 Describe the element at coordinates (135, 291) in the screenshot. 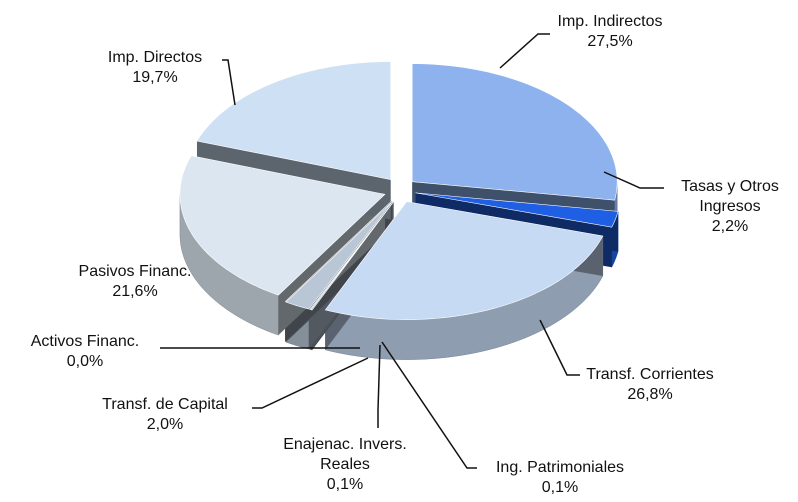

I see `value-label: 21,6%` at that location.